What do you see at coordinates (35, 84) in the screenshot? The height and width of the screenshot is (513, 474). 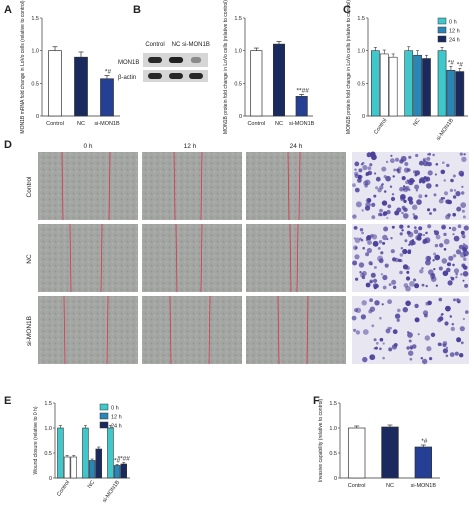 I see `y-tick-label: 0.5` at bounding box center [35, 84].